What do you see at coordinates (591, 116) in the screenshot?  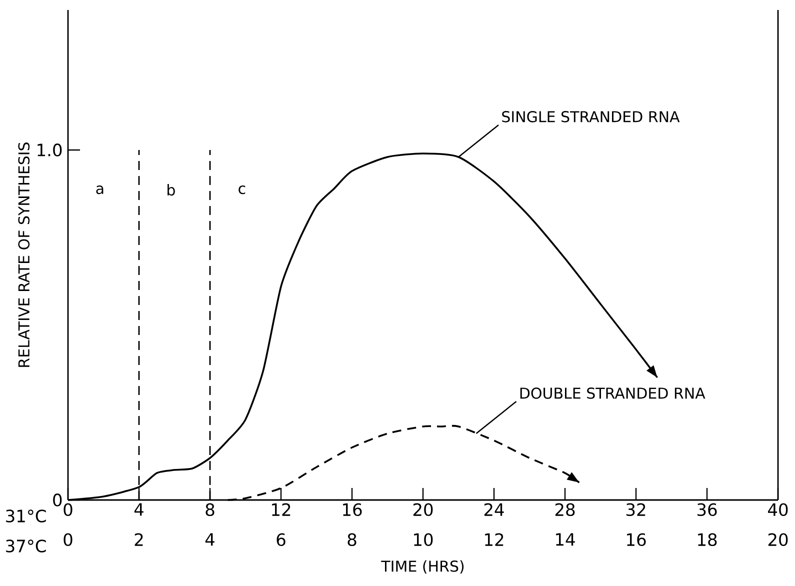 I see `annotation: SINGLE STRANDED RNA` at bounding box center [591, 116].